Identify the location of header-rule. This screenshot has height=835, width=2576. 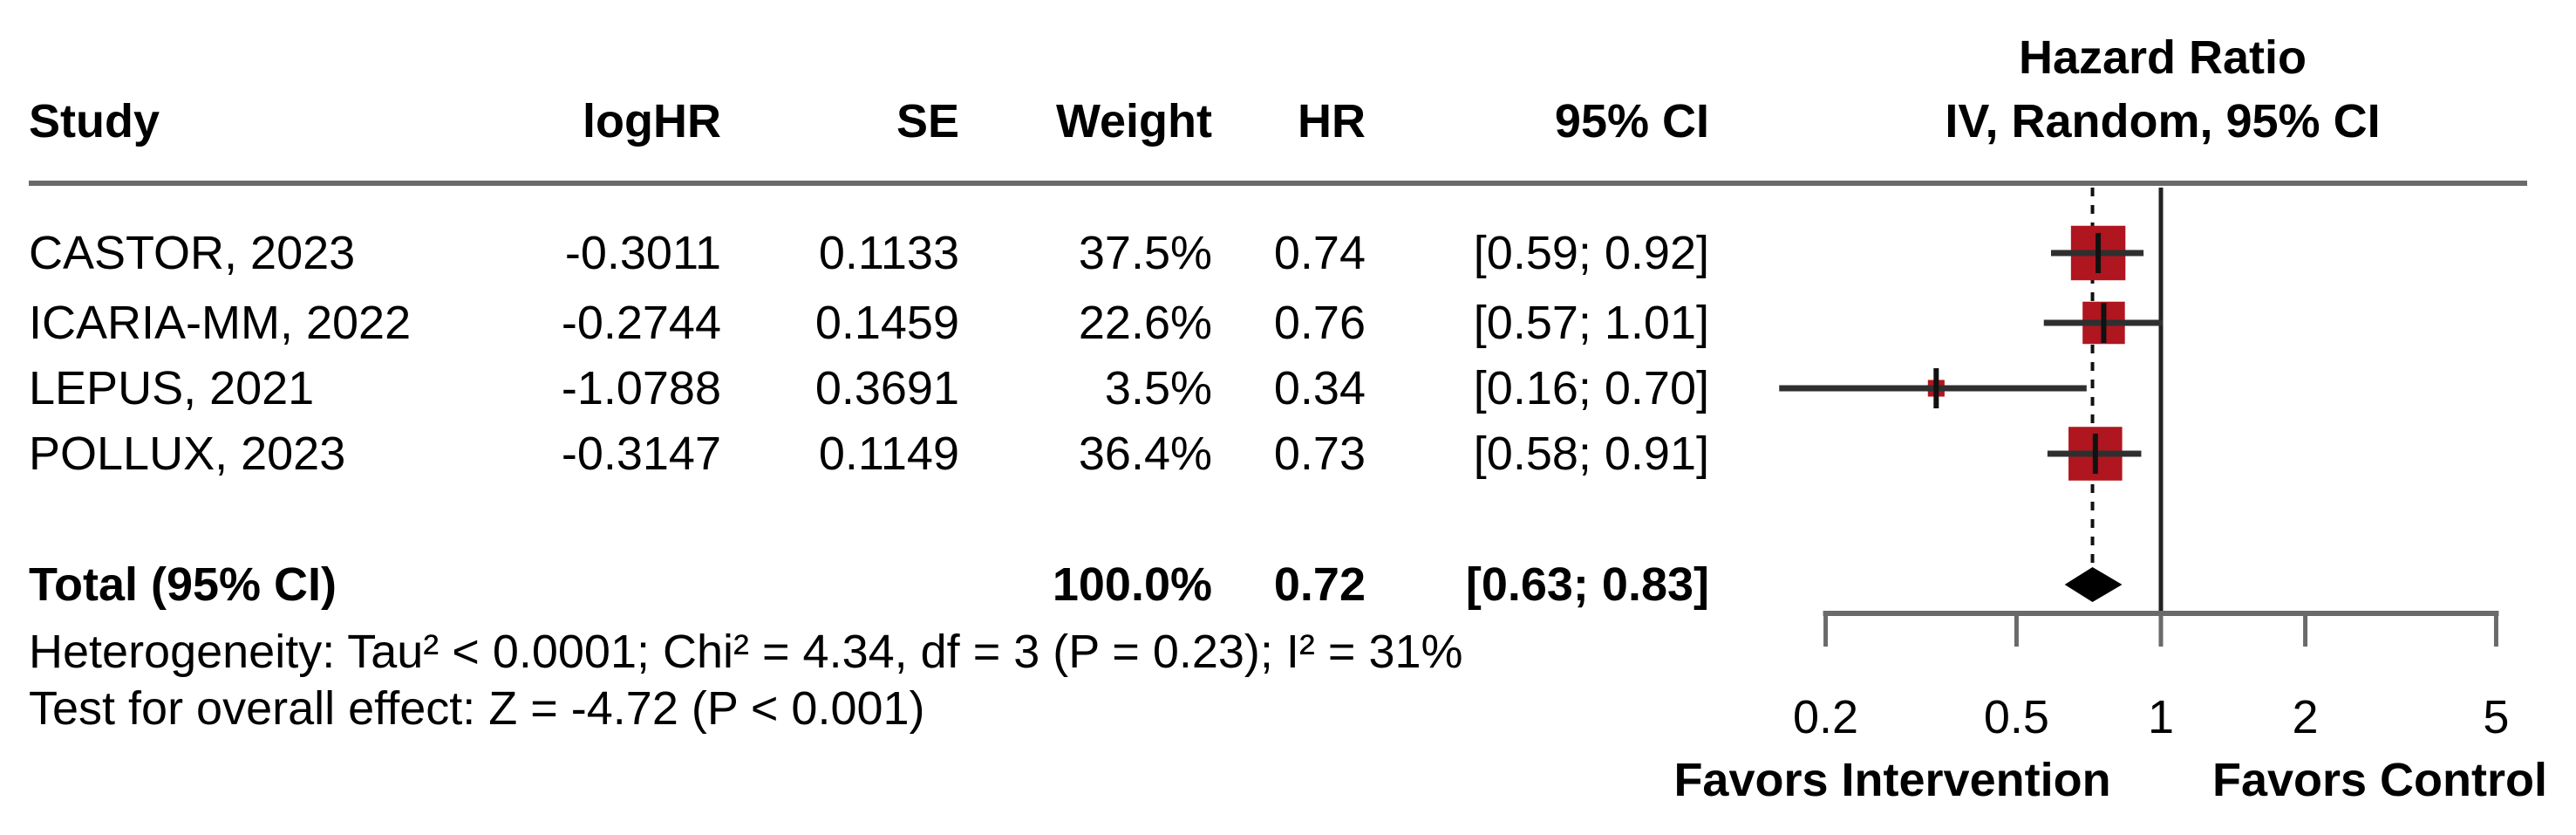
(1278, 183).